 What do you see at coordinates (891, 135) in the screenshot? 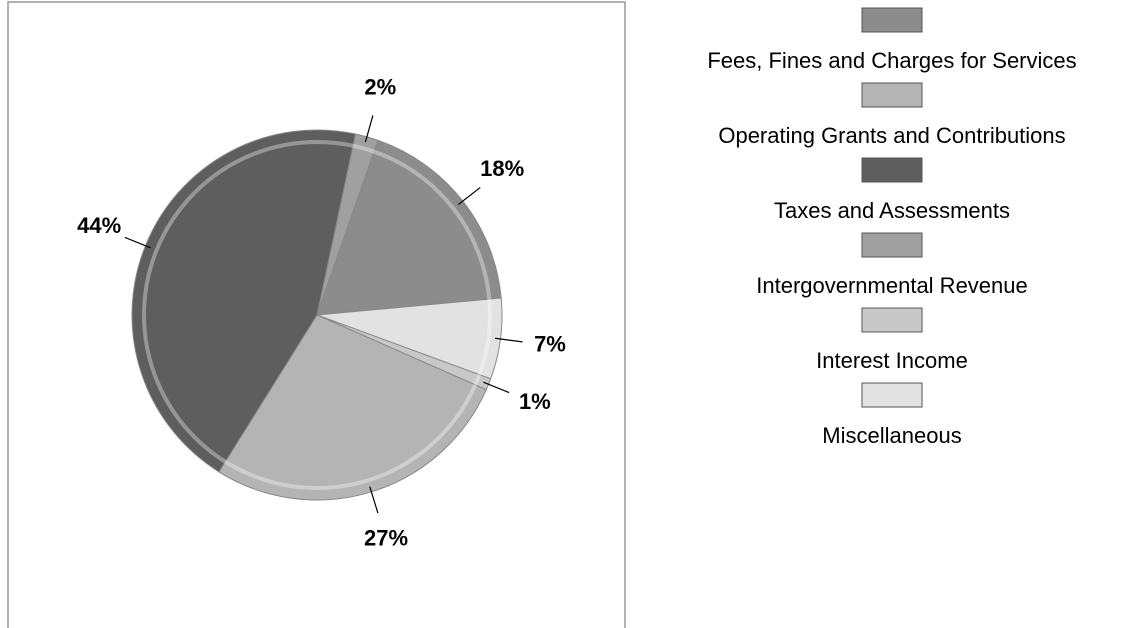
I see `legend-label: Operating Grants and Contributions` at bounding box center [891, 135].